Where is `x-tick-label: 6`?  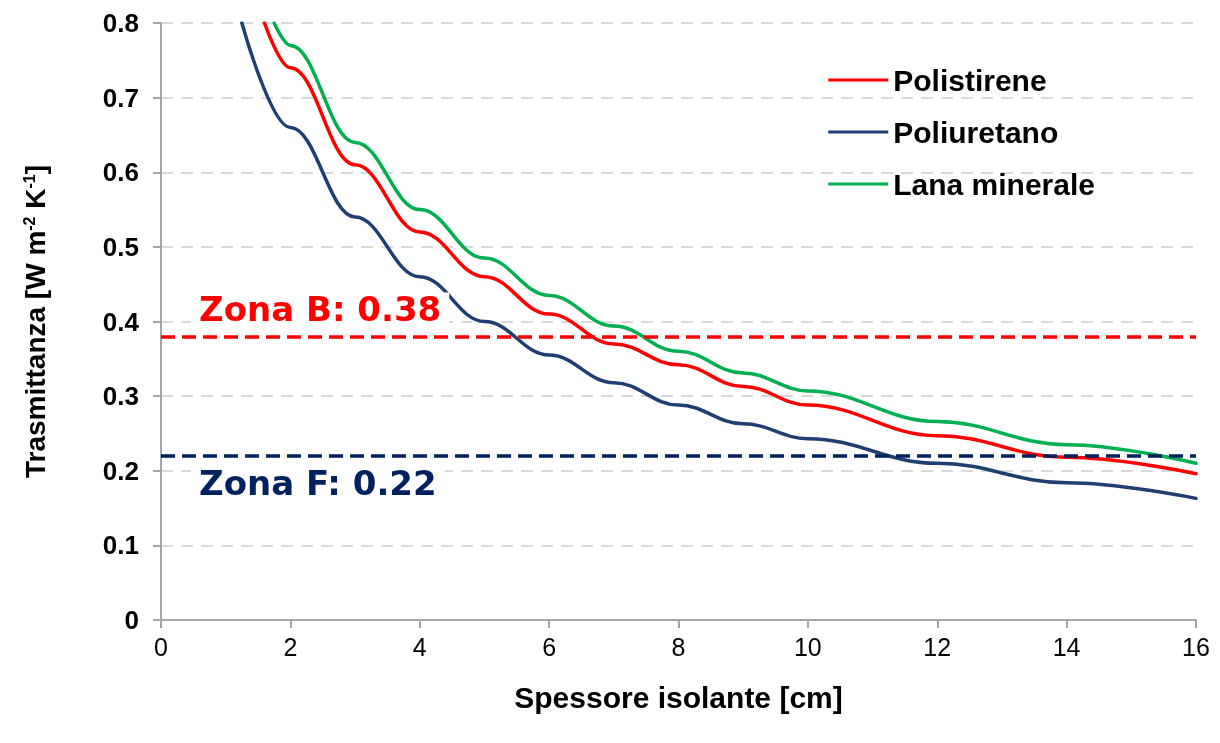
x-tick-label: 6 is located at coordinates (549, 646).